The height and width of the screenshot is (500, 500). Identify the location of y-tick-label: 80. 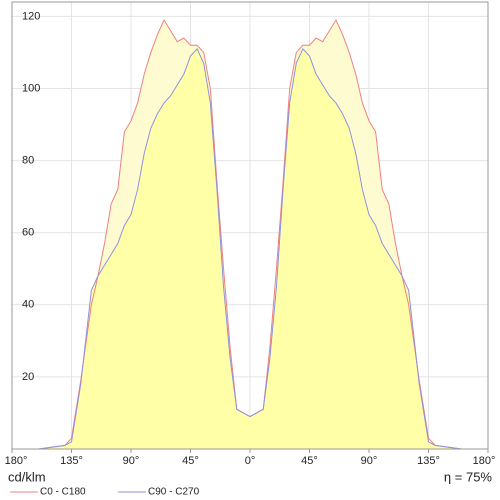
(28, 161).